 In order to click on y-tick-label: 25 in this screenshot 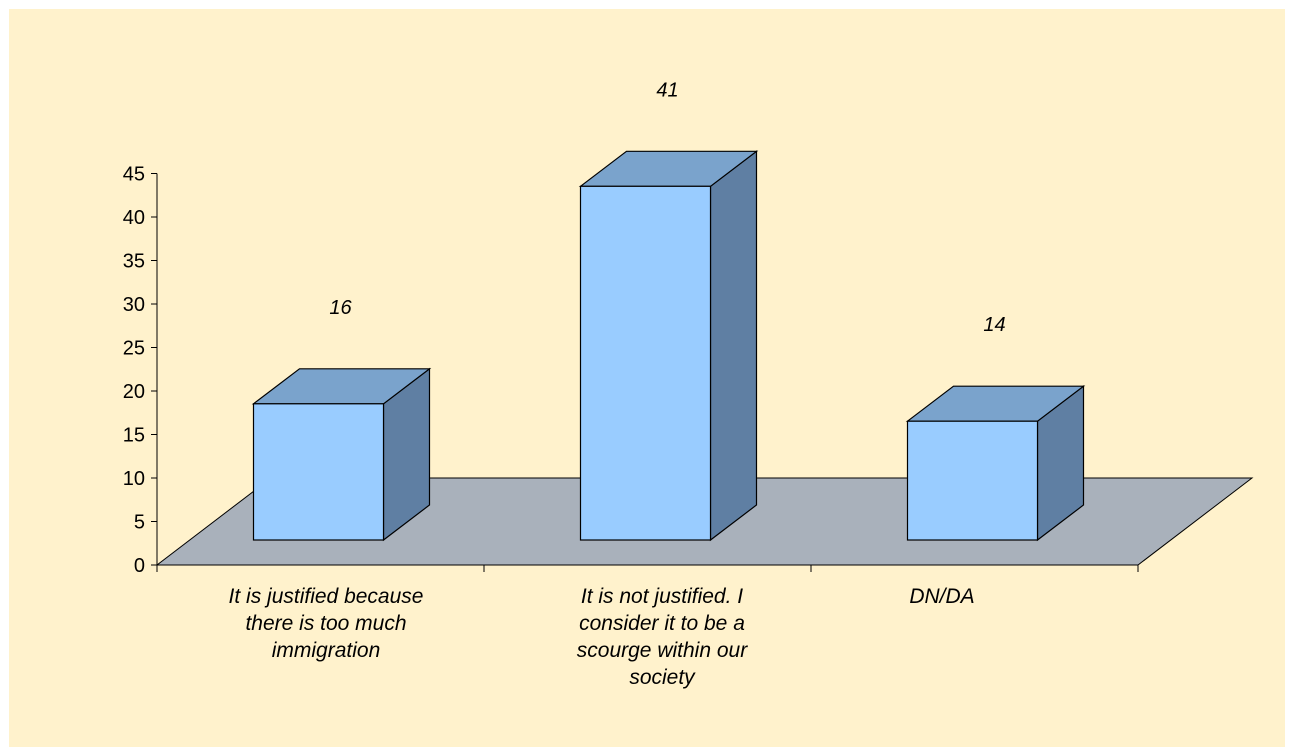, I will do `click(134, 349)`.